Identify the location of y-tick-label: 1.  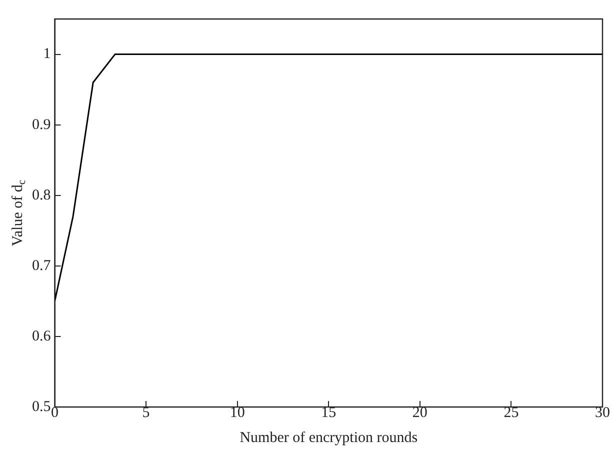
(47, 54).